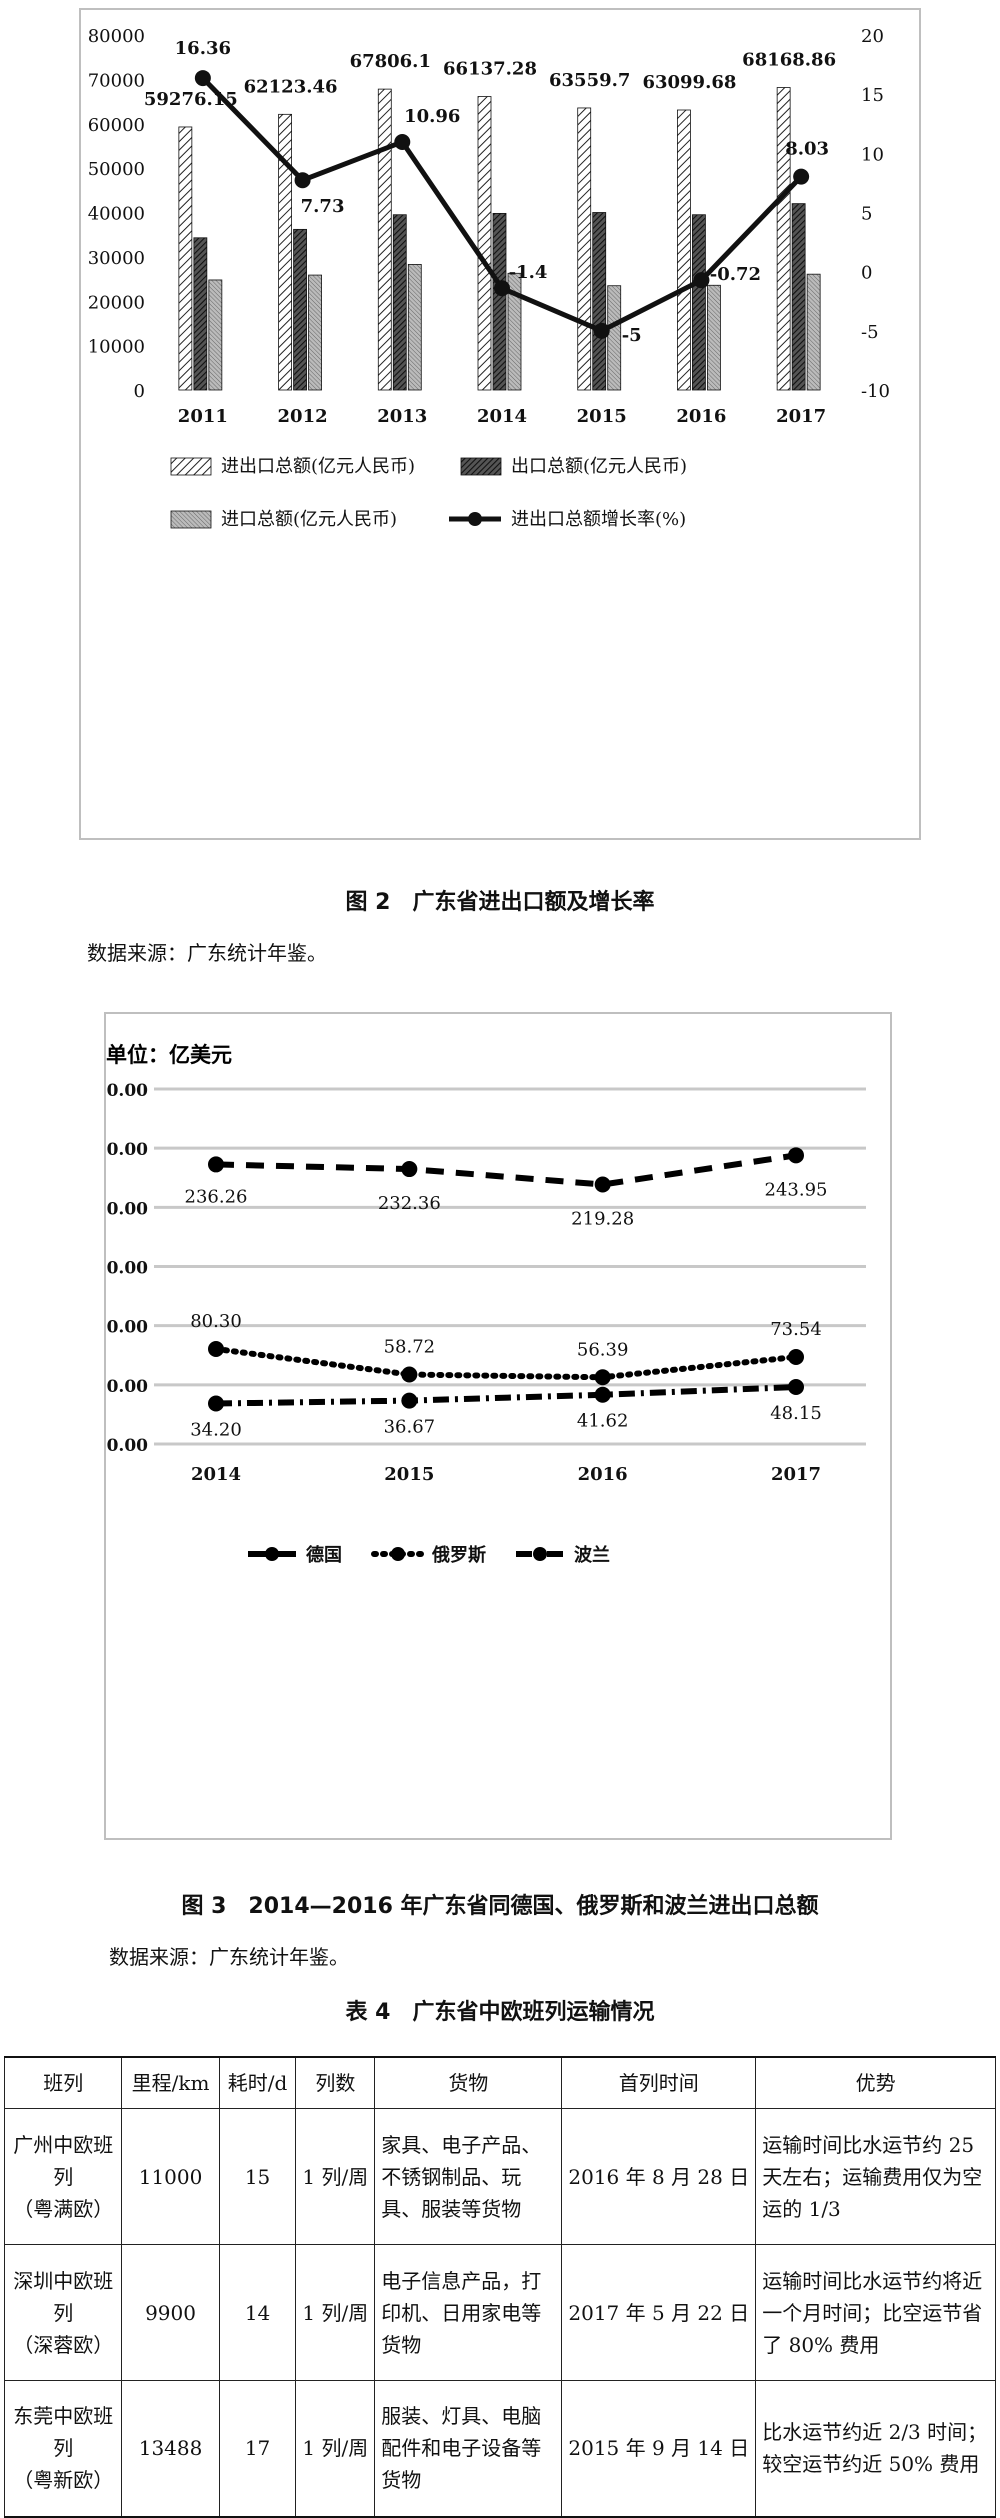  I want to click on data-label-growth: 8.03, so click(807, 149).